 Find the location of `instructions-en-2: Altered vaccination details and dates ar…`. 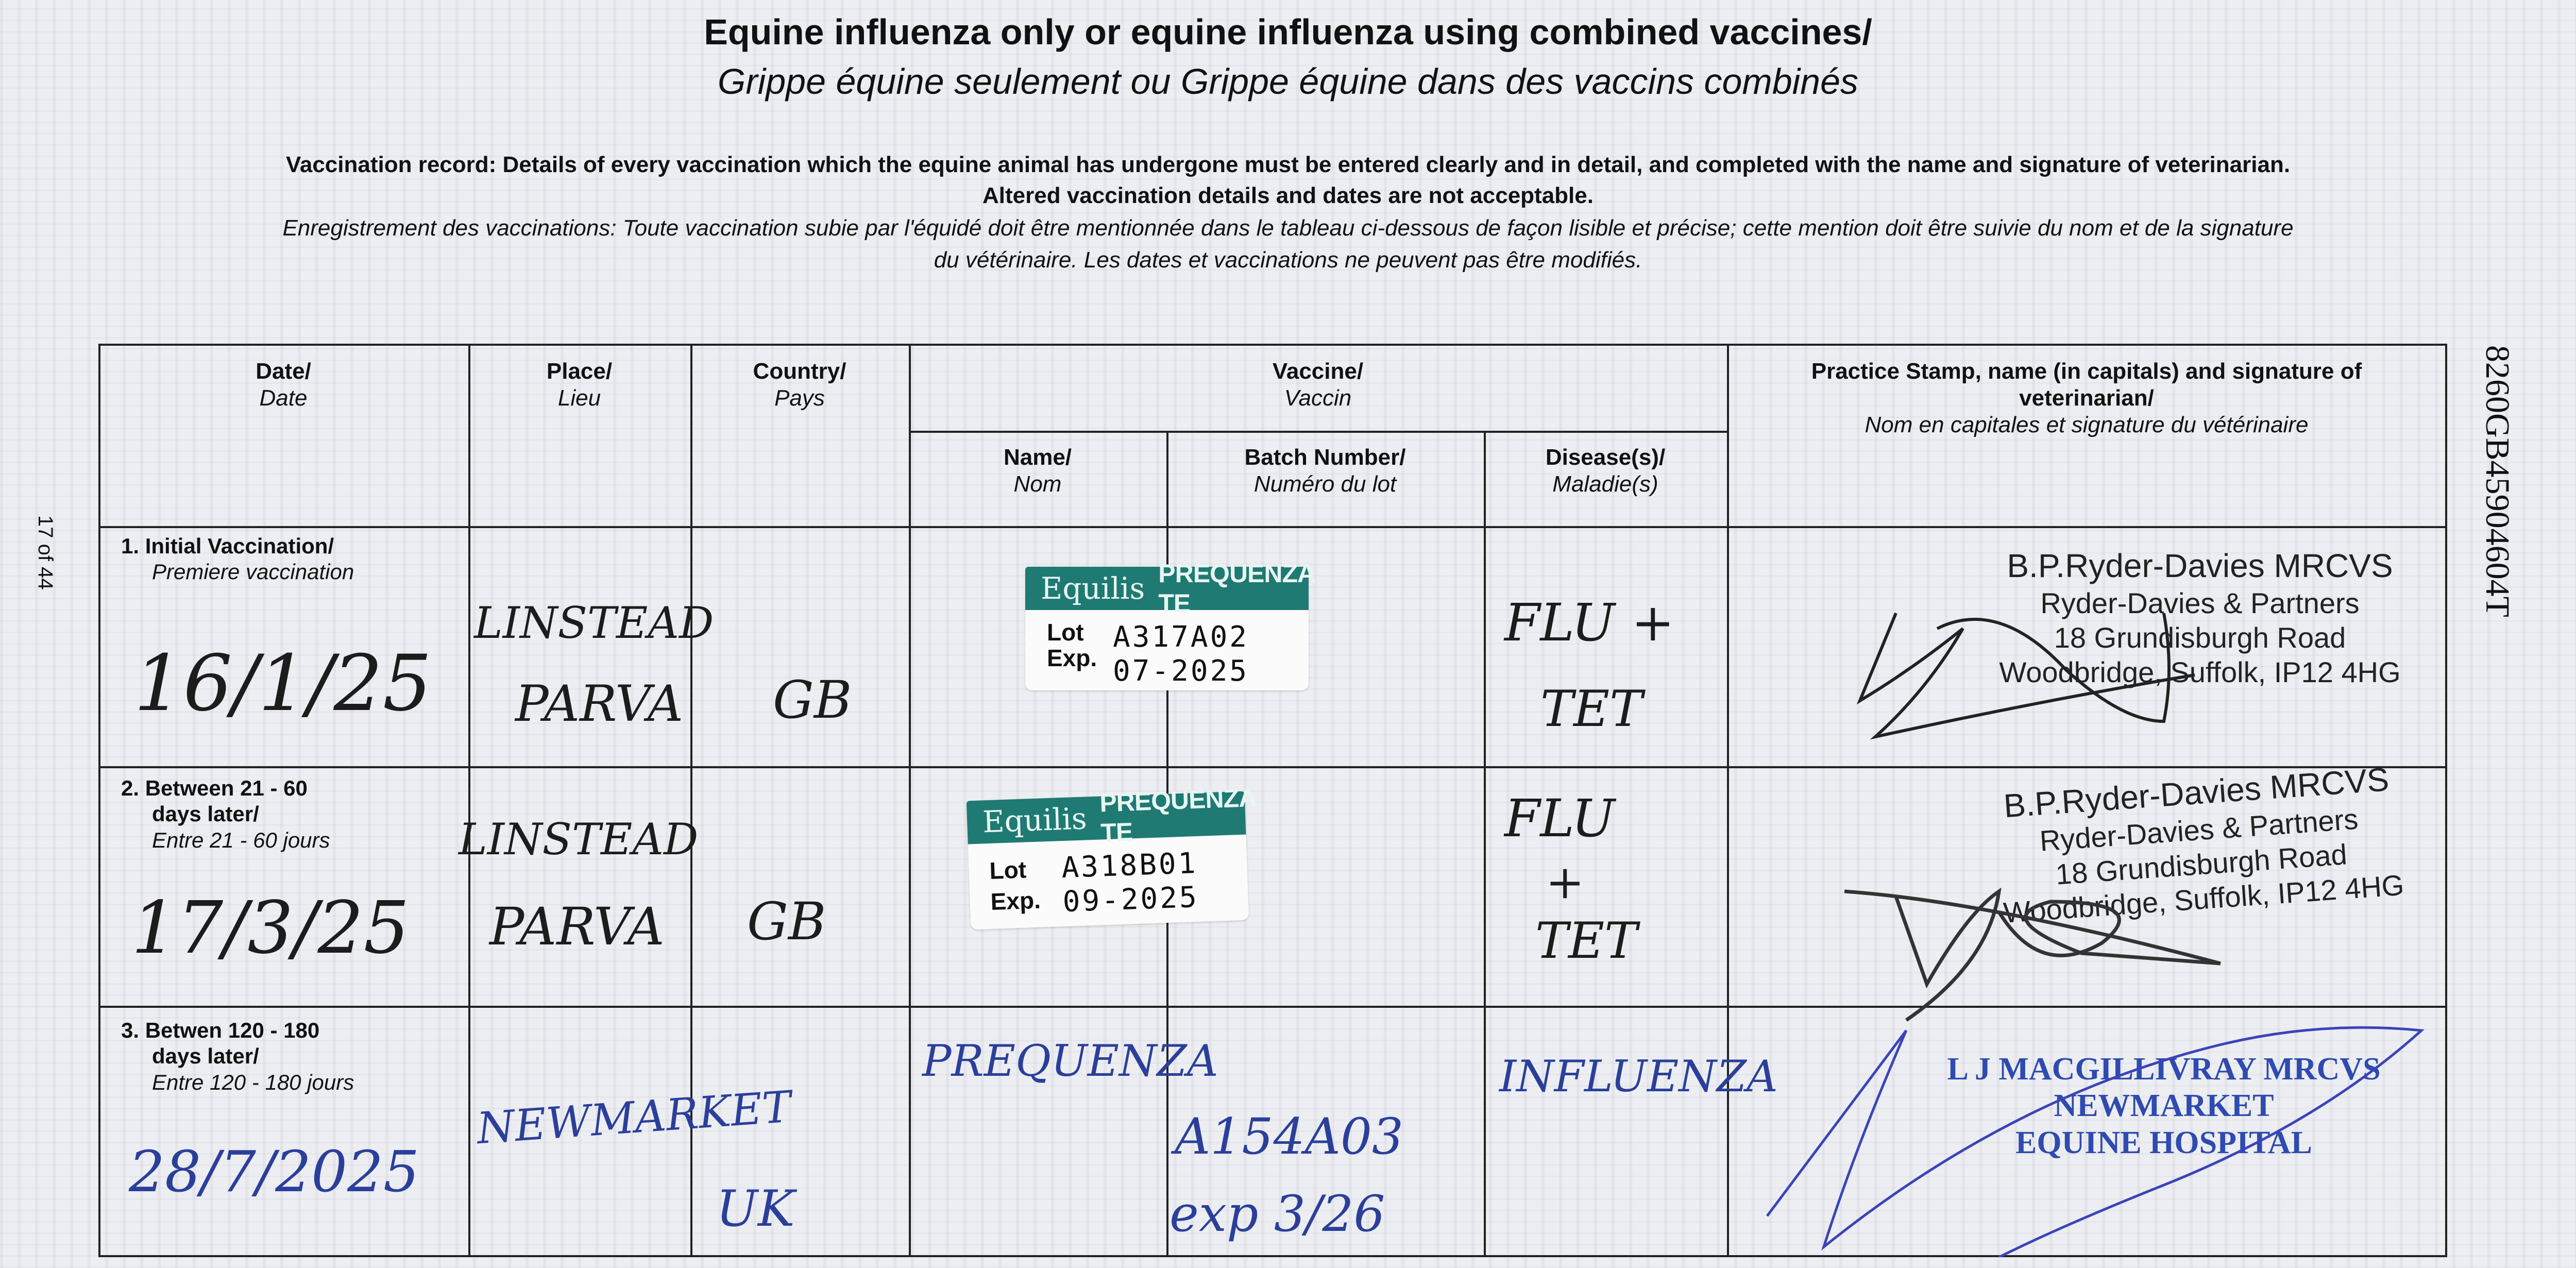

instructions-en-2: Altered vaccination details and dates ar… is located at coordinates (1288, 195).